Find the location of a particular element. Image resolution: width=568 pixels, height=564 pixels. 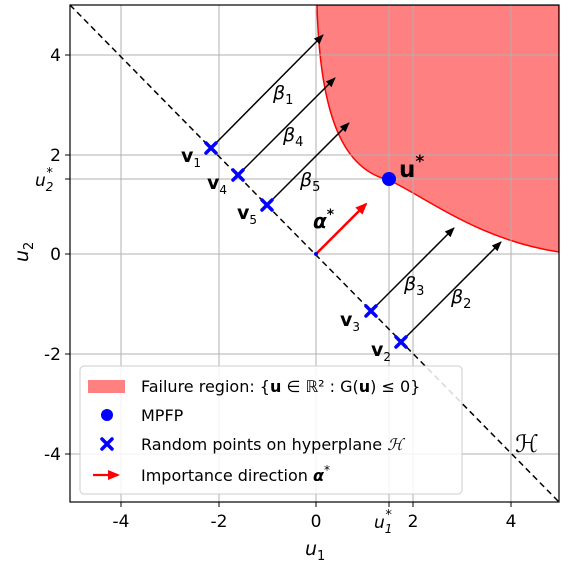

origin-point is located at coordinates (316, 254).